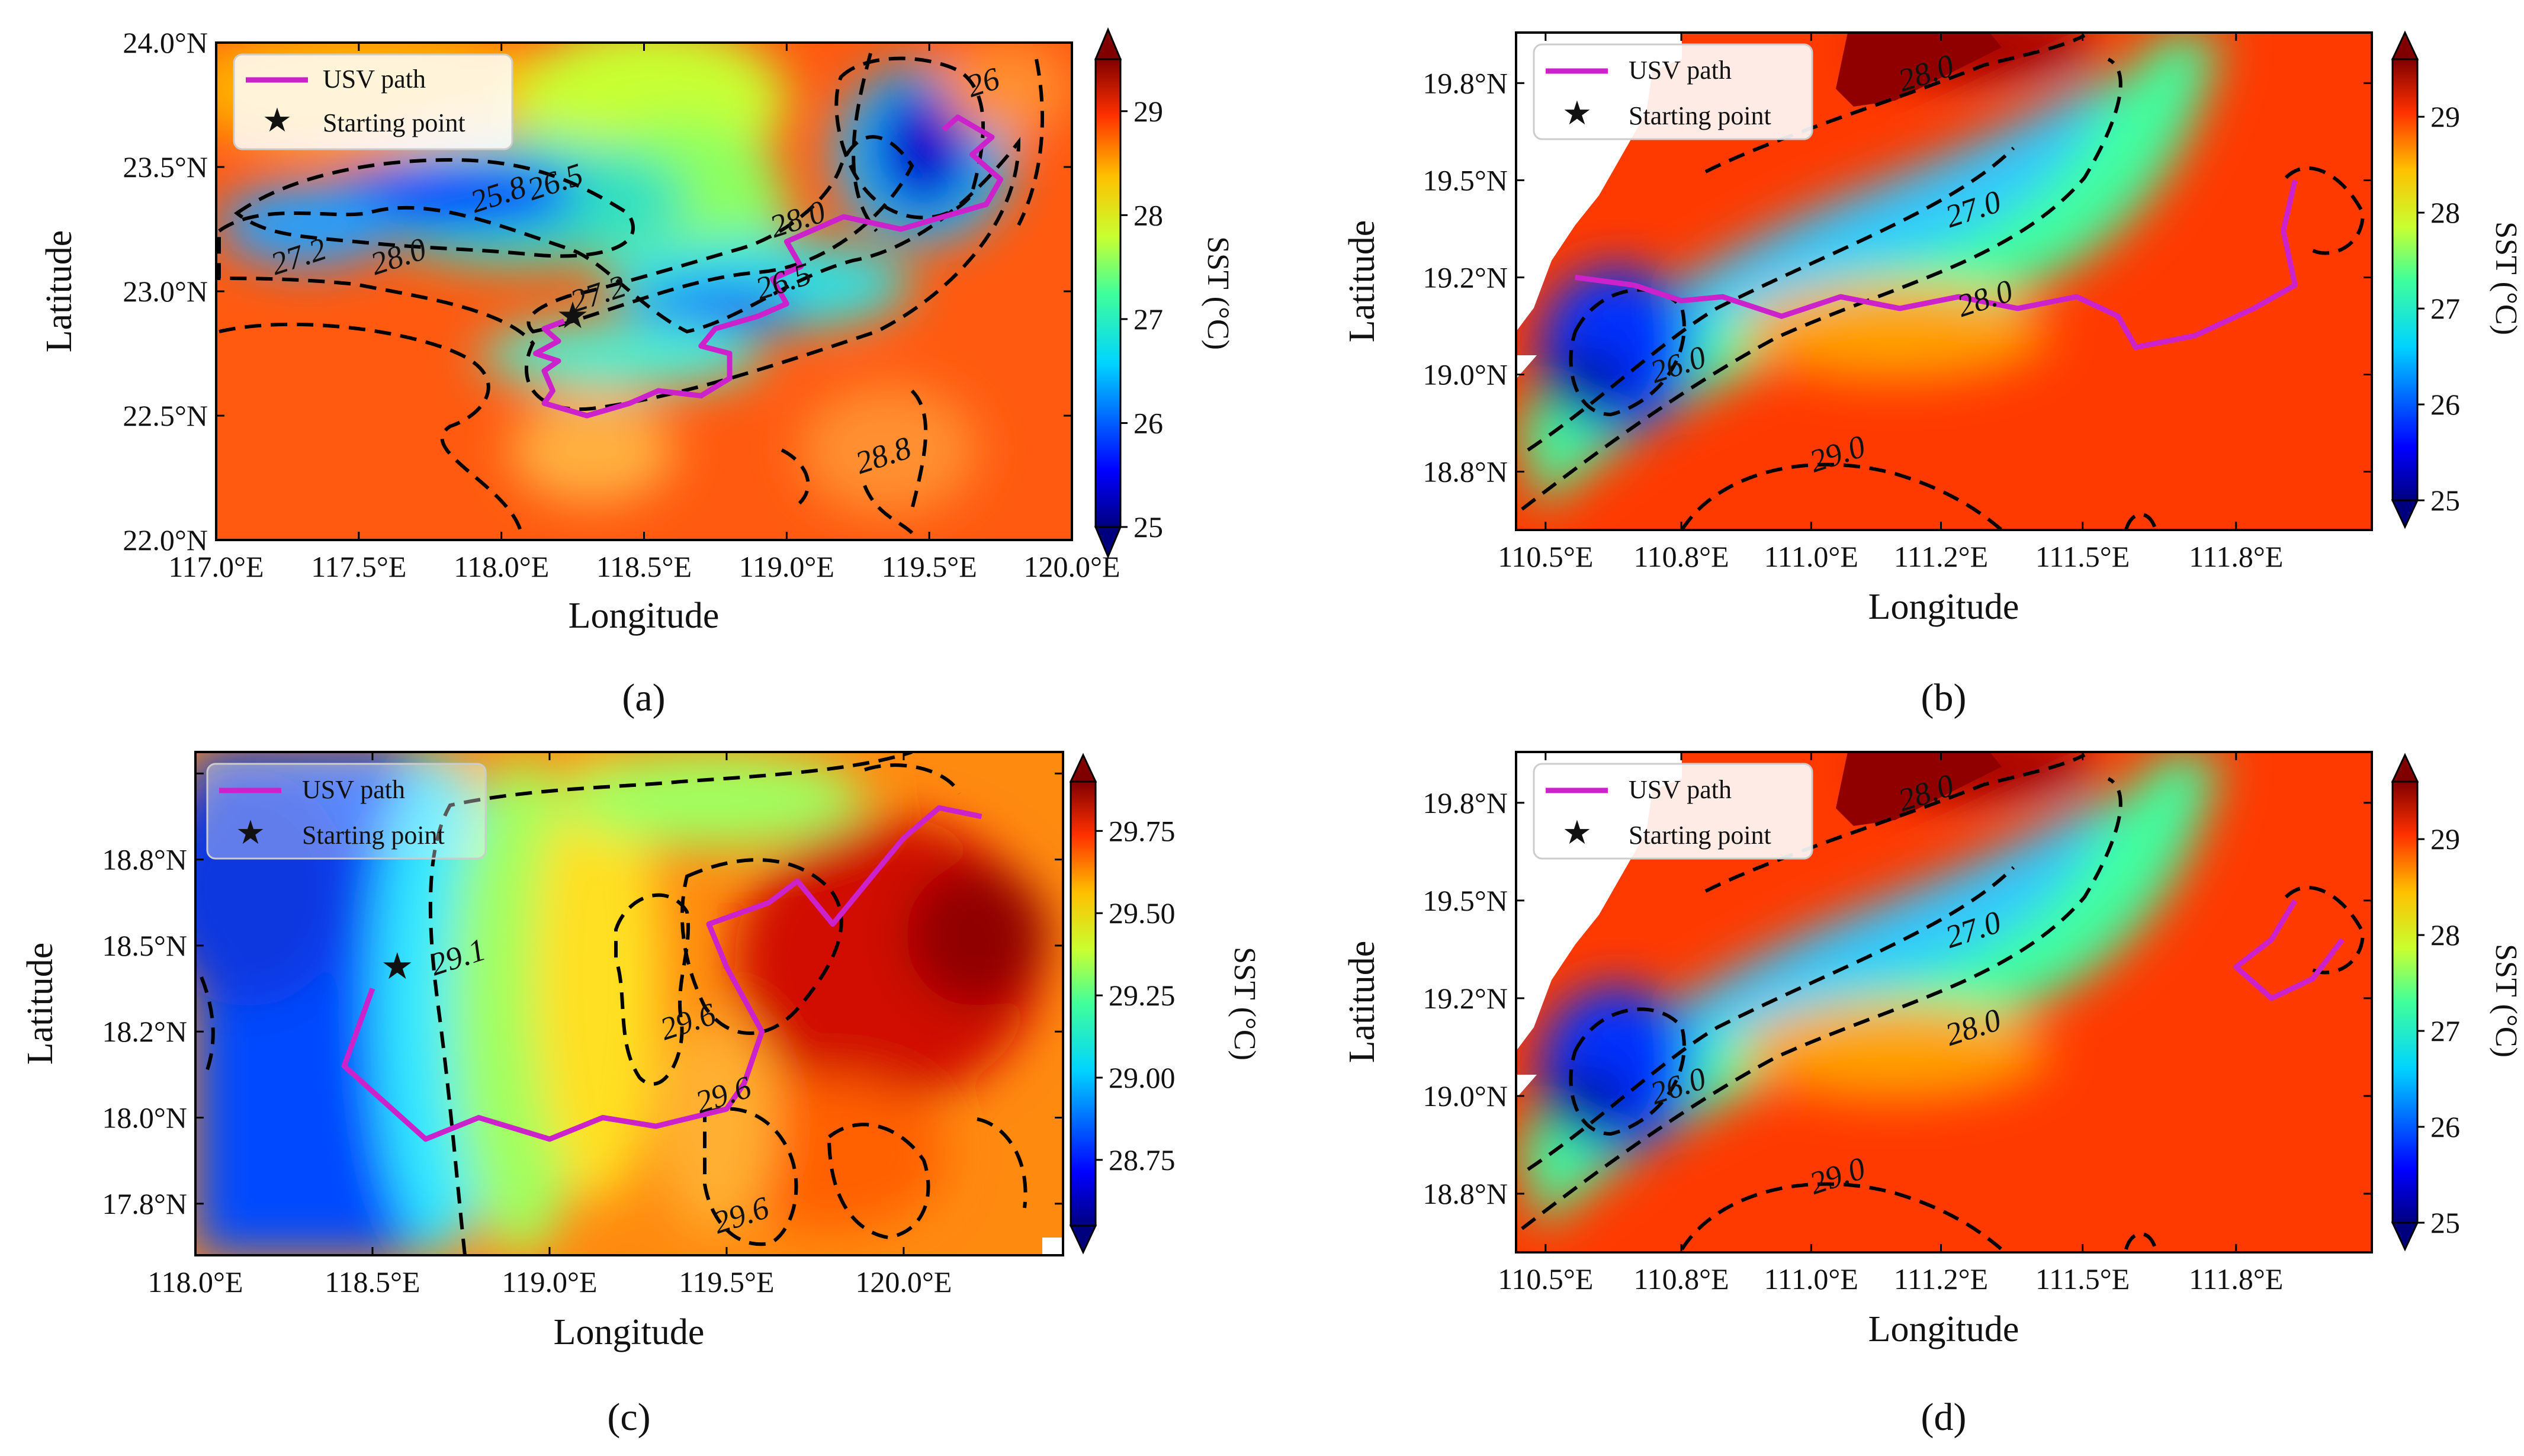  I want to click on colorbar-tick-label: 28.75, so click(1142, 1160).